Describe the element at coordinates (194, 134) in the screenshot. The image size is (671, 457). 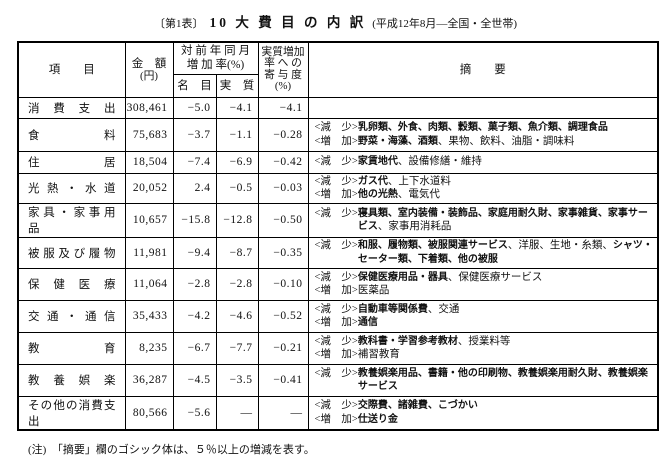
I see `cell-nominal-rate: −3.7` at that location.